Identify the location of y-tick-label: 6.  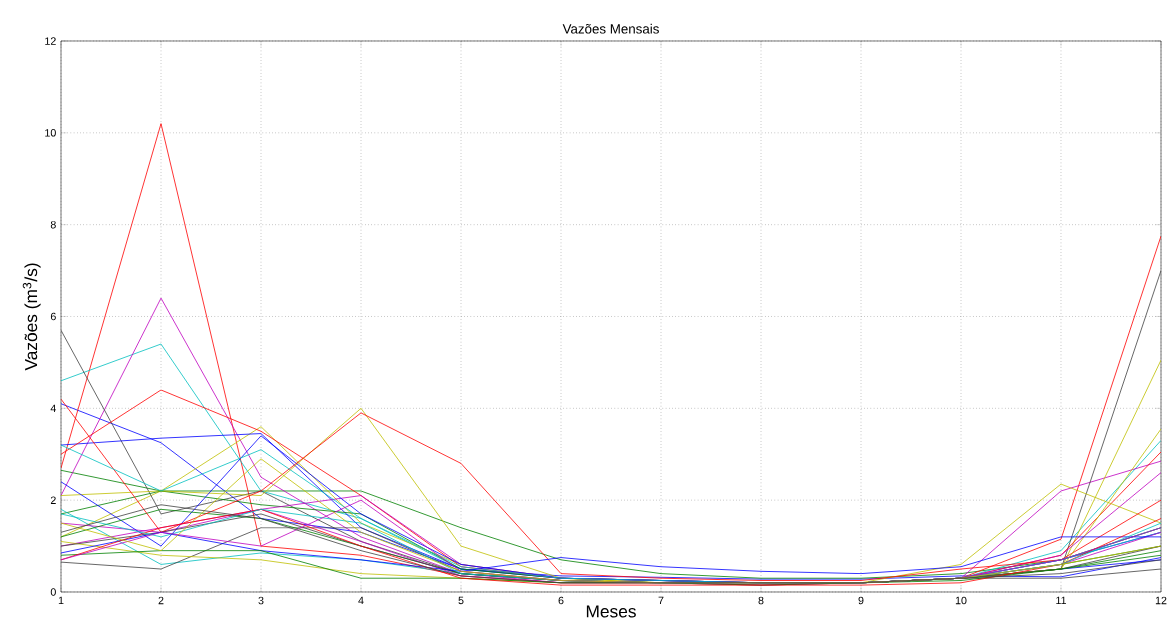
(53, 316).